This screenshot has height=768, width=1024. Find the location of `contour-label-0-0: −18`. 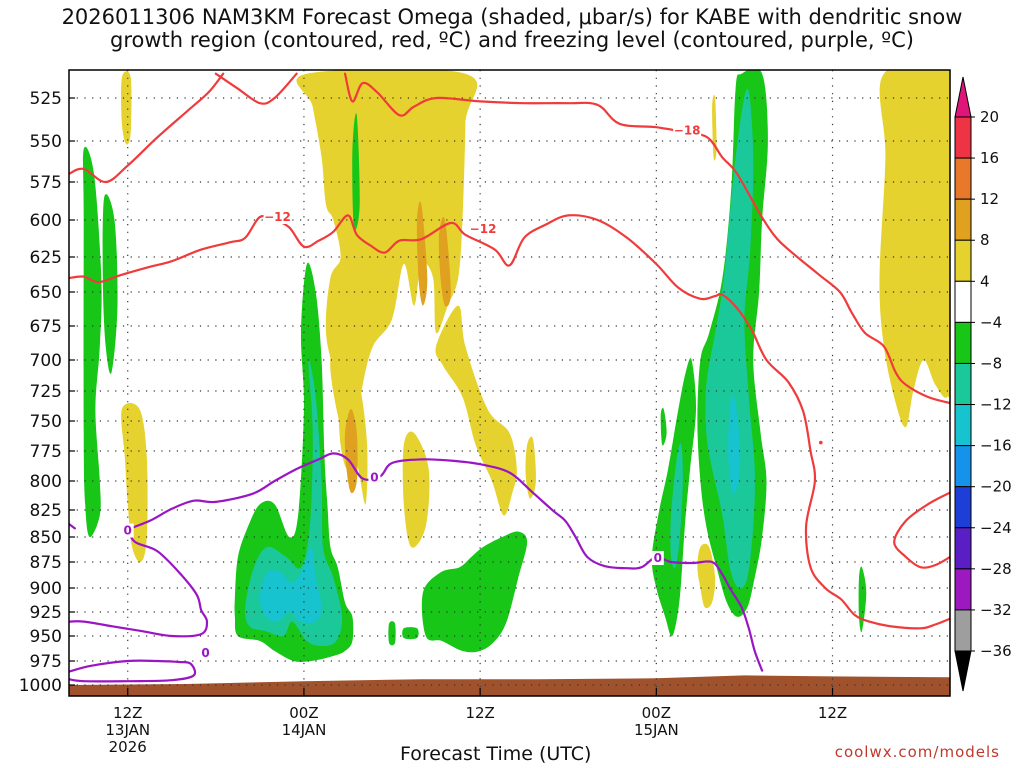

contour-label-0-0: −18 is located at coordinates (687, 131).